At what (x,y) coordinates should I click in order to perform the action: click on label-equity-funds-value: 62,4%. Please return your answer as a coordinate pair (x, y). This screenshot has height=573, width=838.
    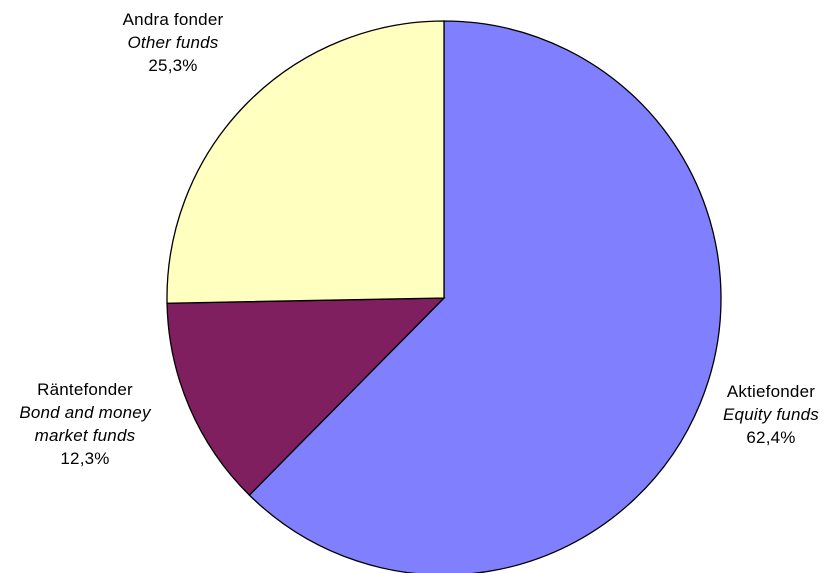
    Looking at the image, I should click on (771, 437).